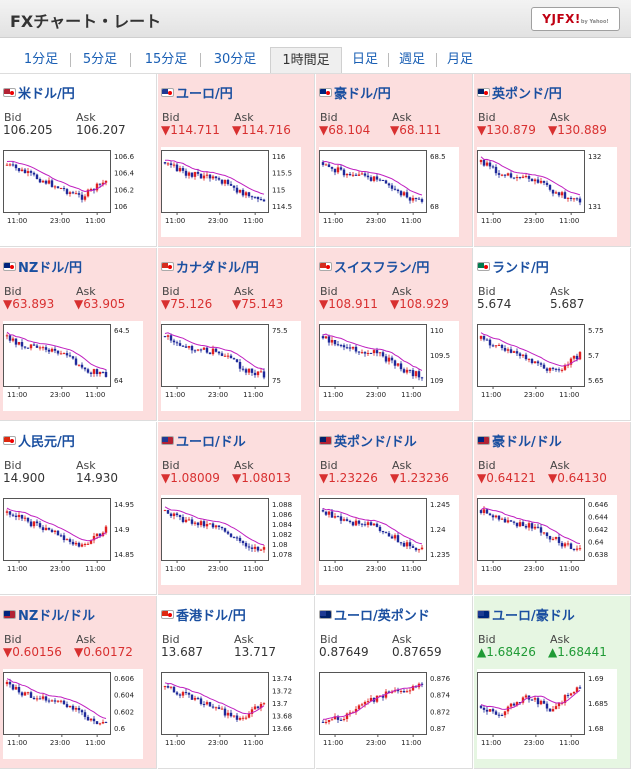  Describe the element at coordinates (121, 207) in the screenshot. I see `y-tick-label: 106` at that location.